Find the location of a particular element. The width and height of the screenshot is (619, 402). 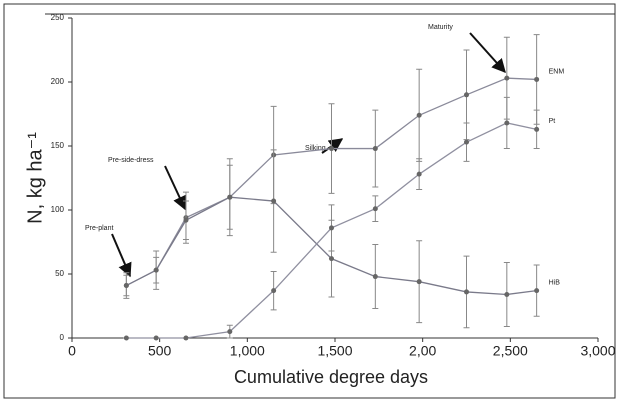

annotation: Pre-plant is located at coordinates (99, 228).